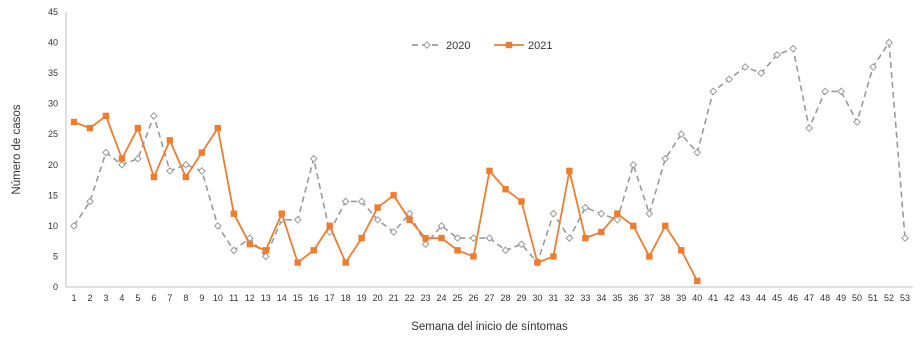 Image resolution: width=920 pixels, height=341 pixels. I want to click on x-tick-label: 52, so click(889, 298).